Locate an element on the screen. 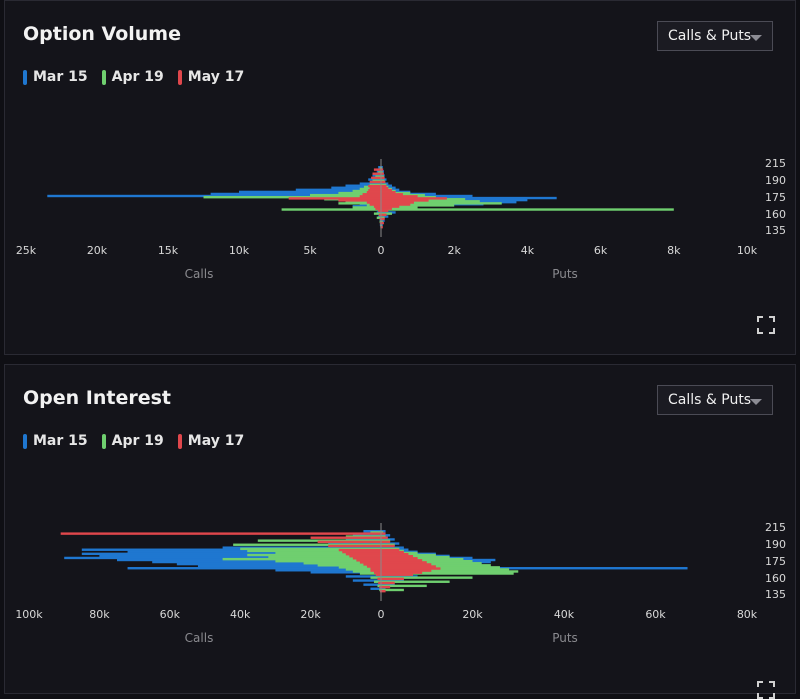 The width and height of the screenshot is (800, 699). legend-label: Mar 15 is located at coordinates (60, 77).